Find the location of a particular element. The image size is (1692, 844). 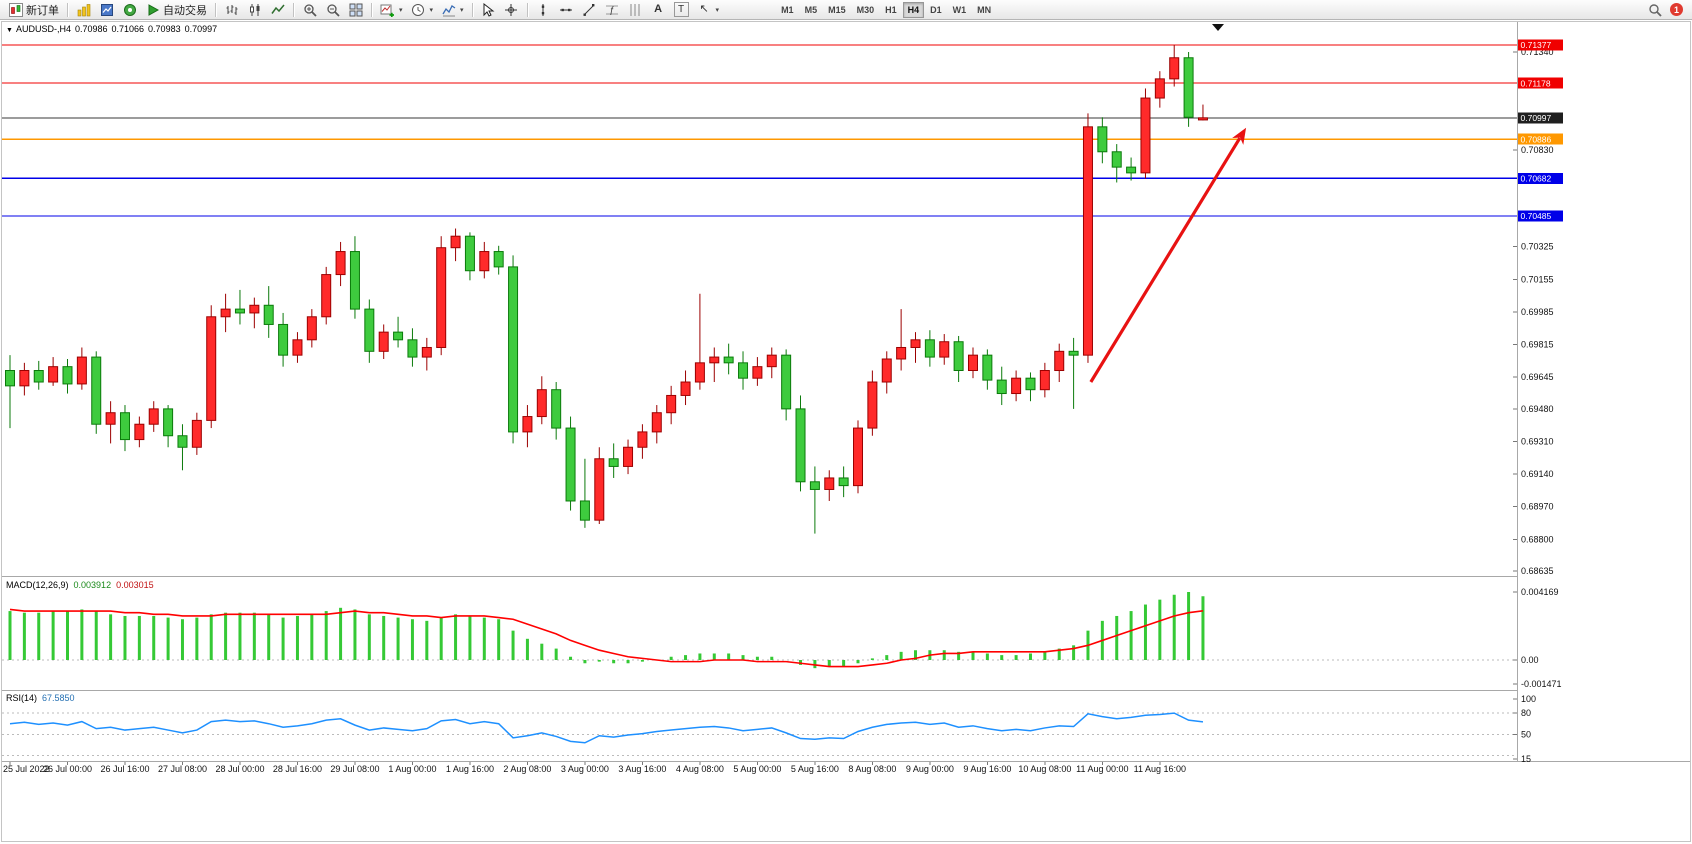

timeframe-mn: MN is located at coordinates (984, 10).